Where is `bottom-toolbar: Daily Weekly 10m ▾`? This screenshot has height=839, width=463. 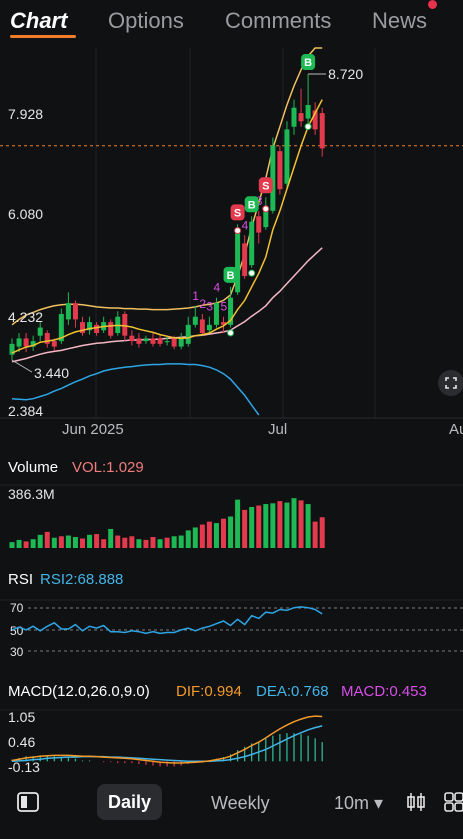
bottom-toolbar: Daily Weekly 10m ▾ is located at coordinates (231, 805).